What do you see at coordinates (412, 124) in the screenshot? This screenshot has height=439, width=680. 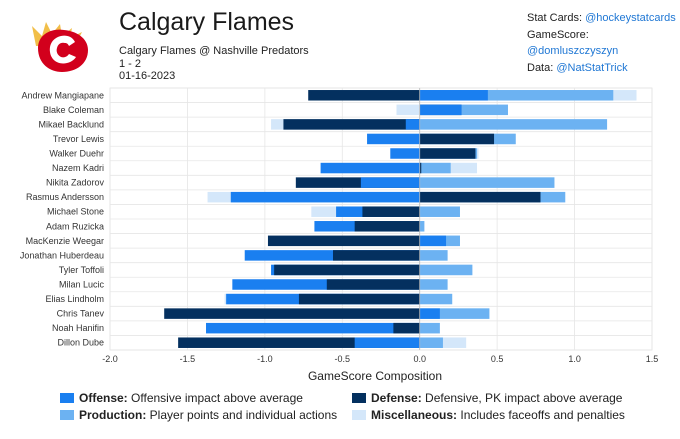 I see `bar-offense-mikael-backlund` at bounding box center [412, 124].